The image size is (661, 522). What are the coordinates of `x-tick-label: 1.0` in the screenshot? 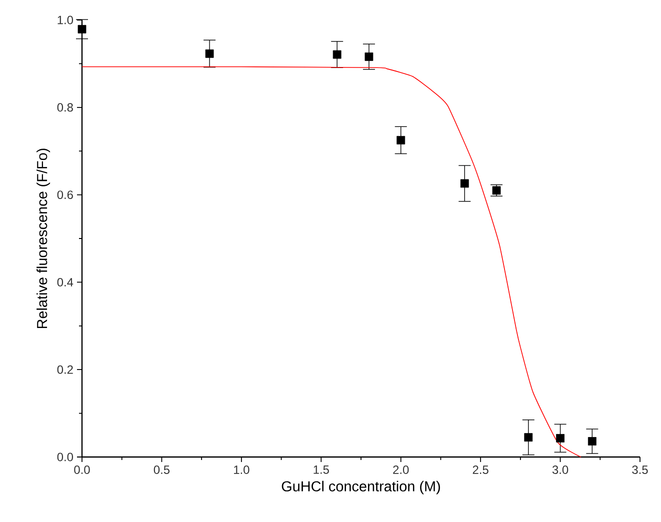 It's located at (242, 470).